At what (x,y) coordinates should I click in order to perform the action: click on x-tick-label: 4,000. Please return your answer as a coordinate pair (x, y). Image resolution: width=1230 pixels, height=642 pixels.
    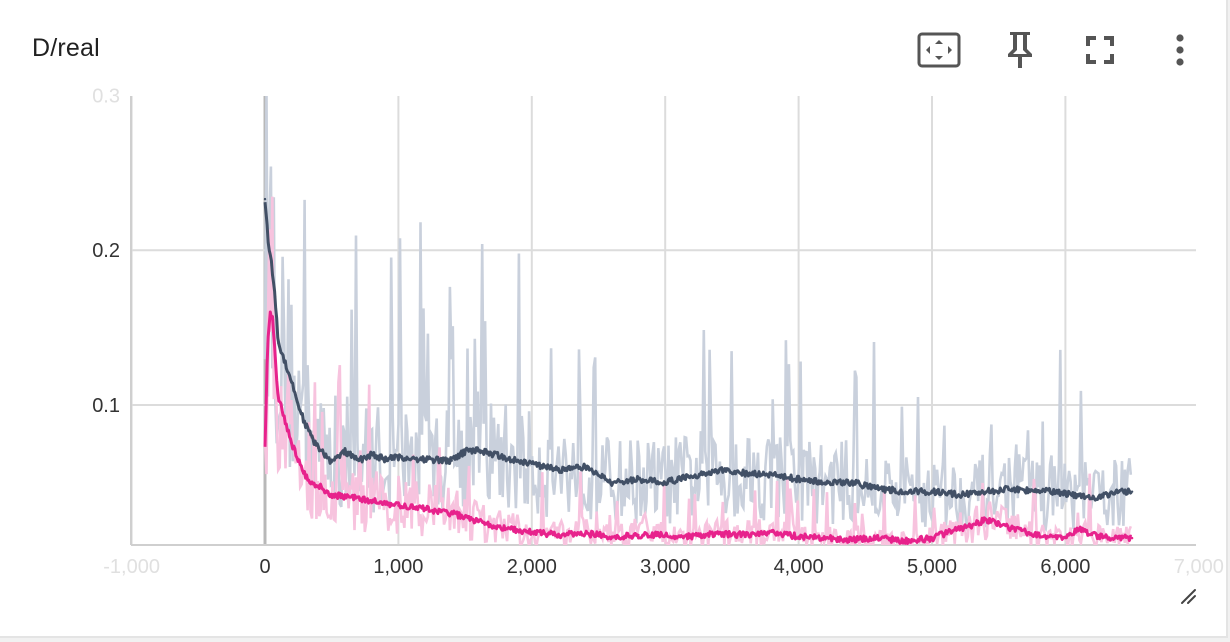
    Looking at the image, I should click on (799, 567).